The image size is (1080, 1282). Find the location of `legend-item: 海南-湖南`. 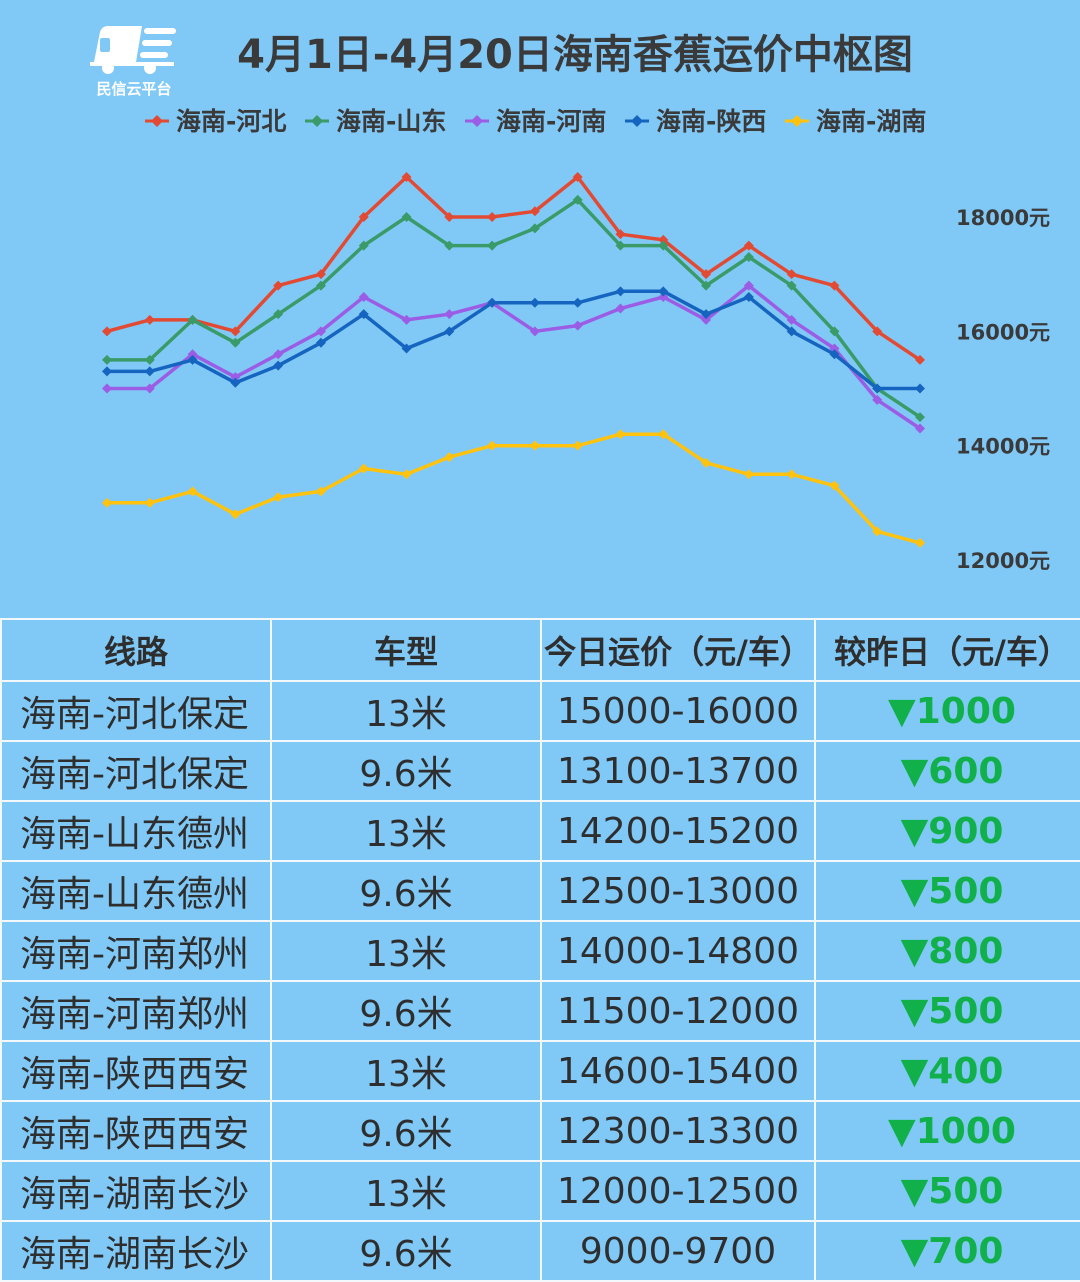

legend-item: 海南-湖南 is located at coordinates (855, 121).